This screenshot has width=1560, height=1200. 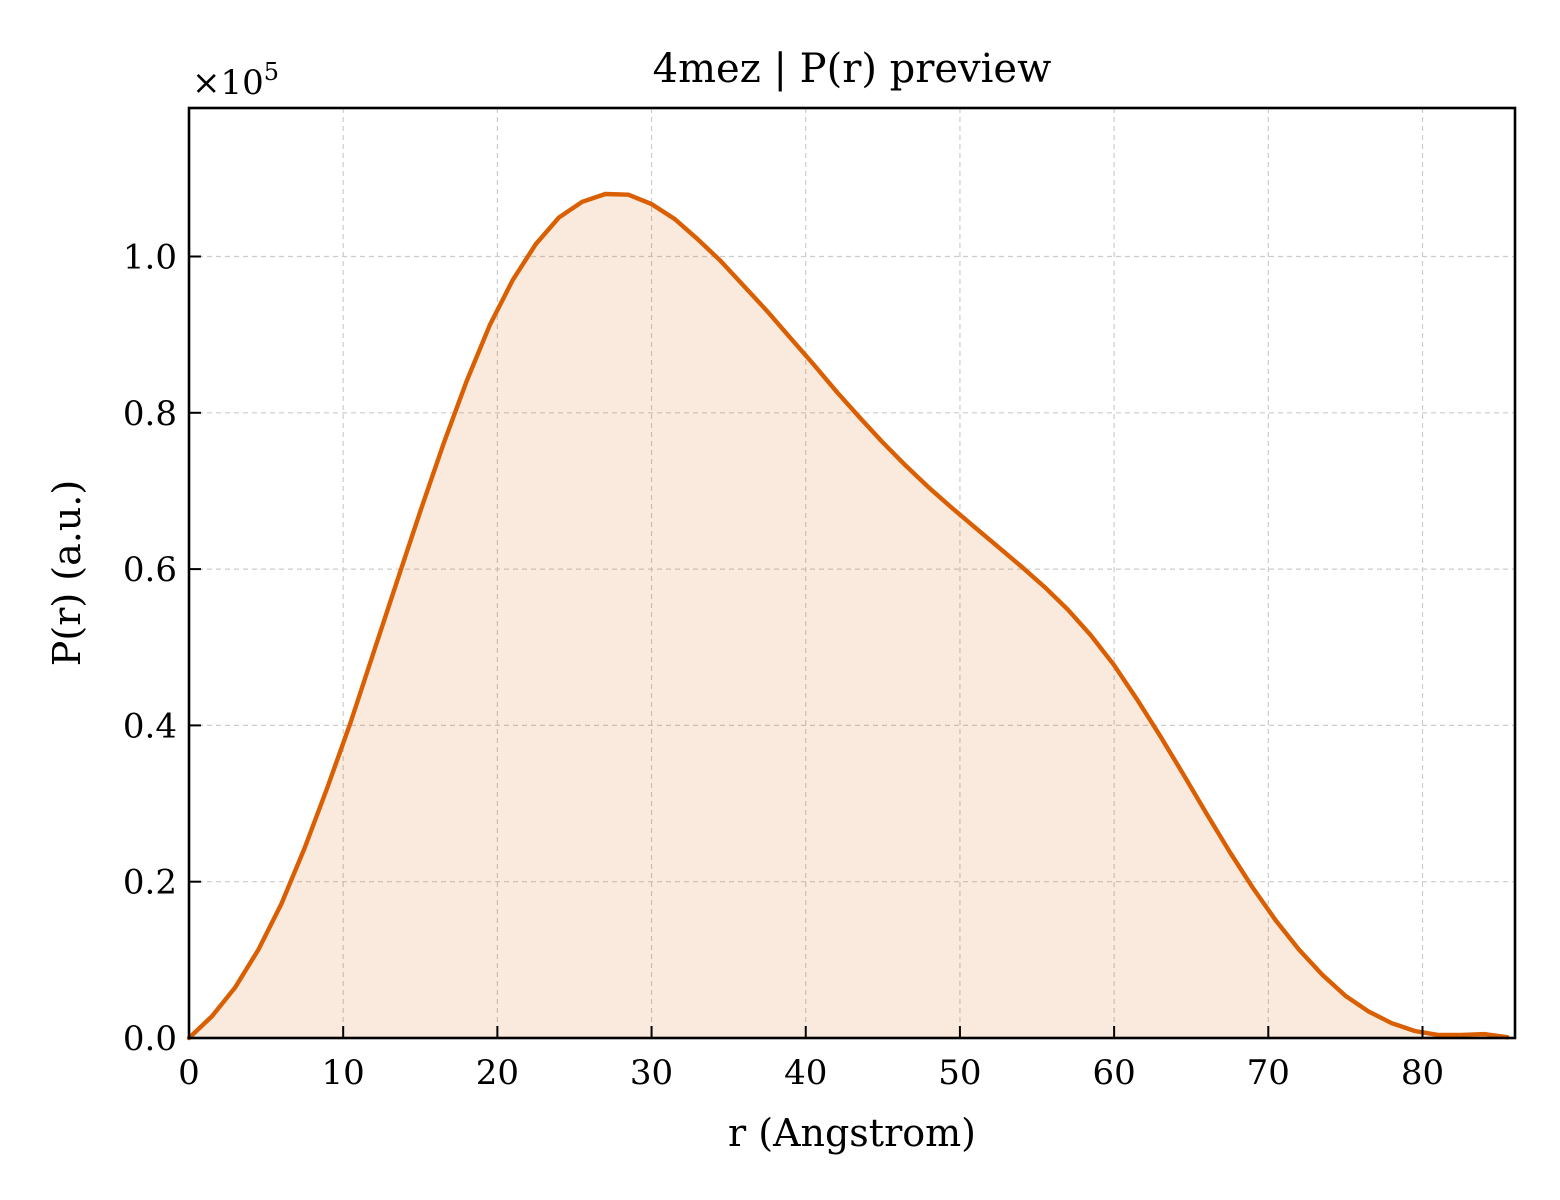 I want to click on x-tick-label: 40, so click(x=805, y=1073).